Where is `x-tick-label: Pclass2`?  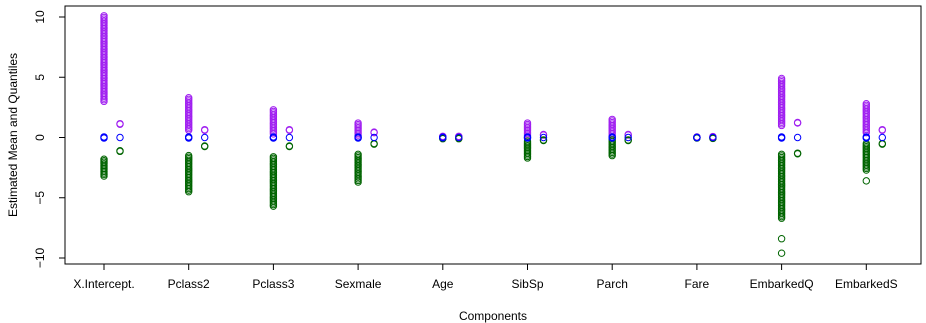 x-tick-label: Pclass2 is located at coordinates (189, 284).